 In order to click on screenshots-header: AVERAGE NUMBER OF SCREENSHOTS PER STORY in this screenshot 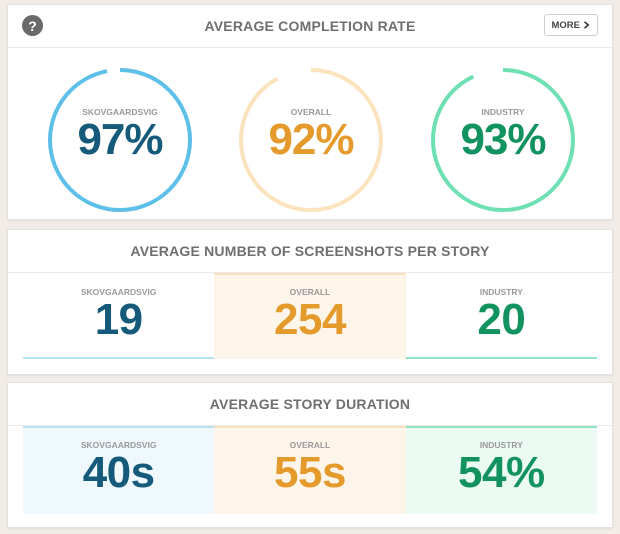, I will do `click(310, 251)`.